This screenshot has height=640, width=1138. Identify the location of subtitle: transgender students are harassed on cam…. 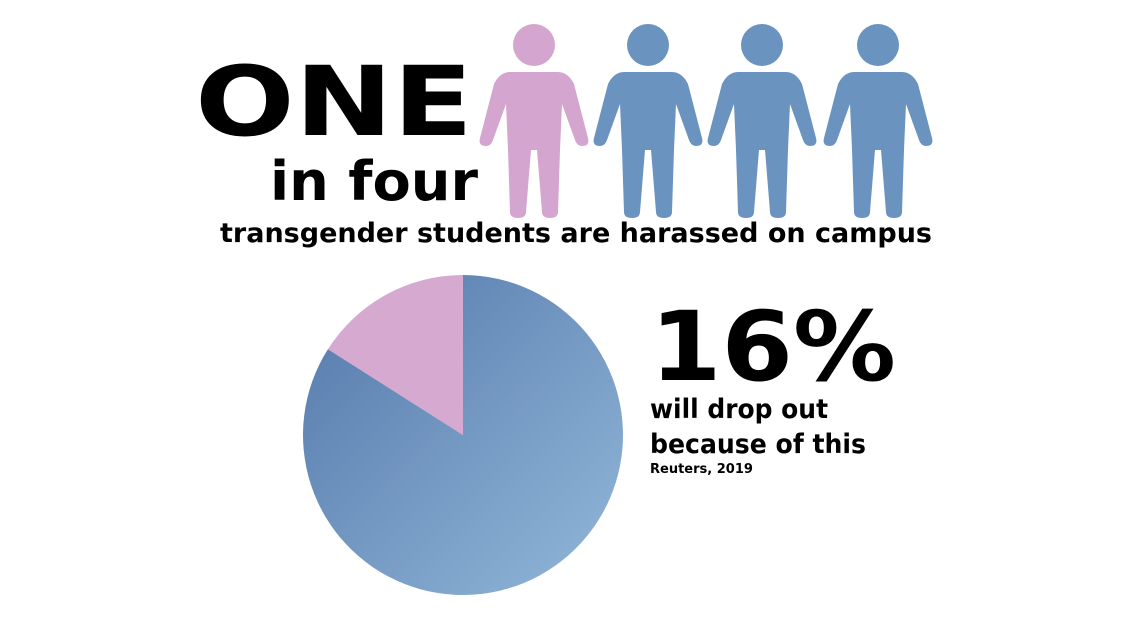
(576, 233).